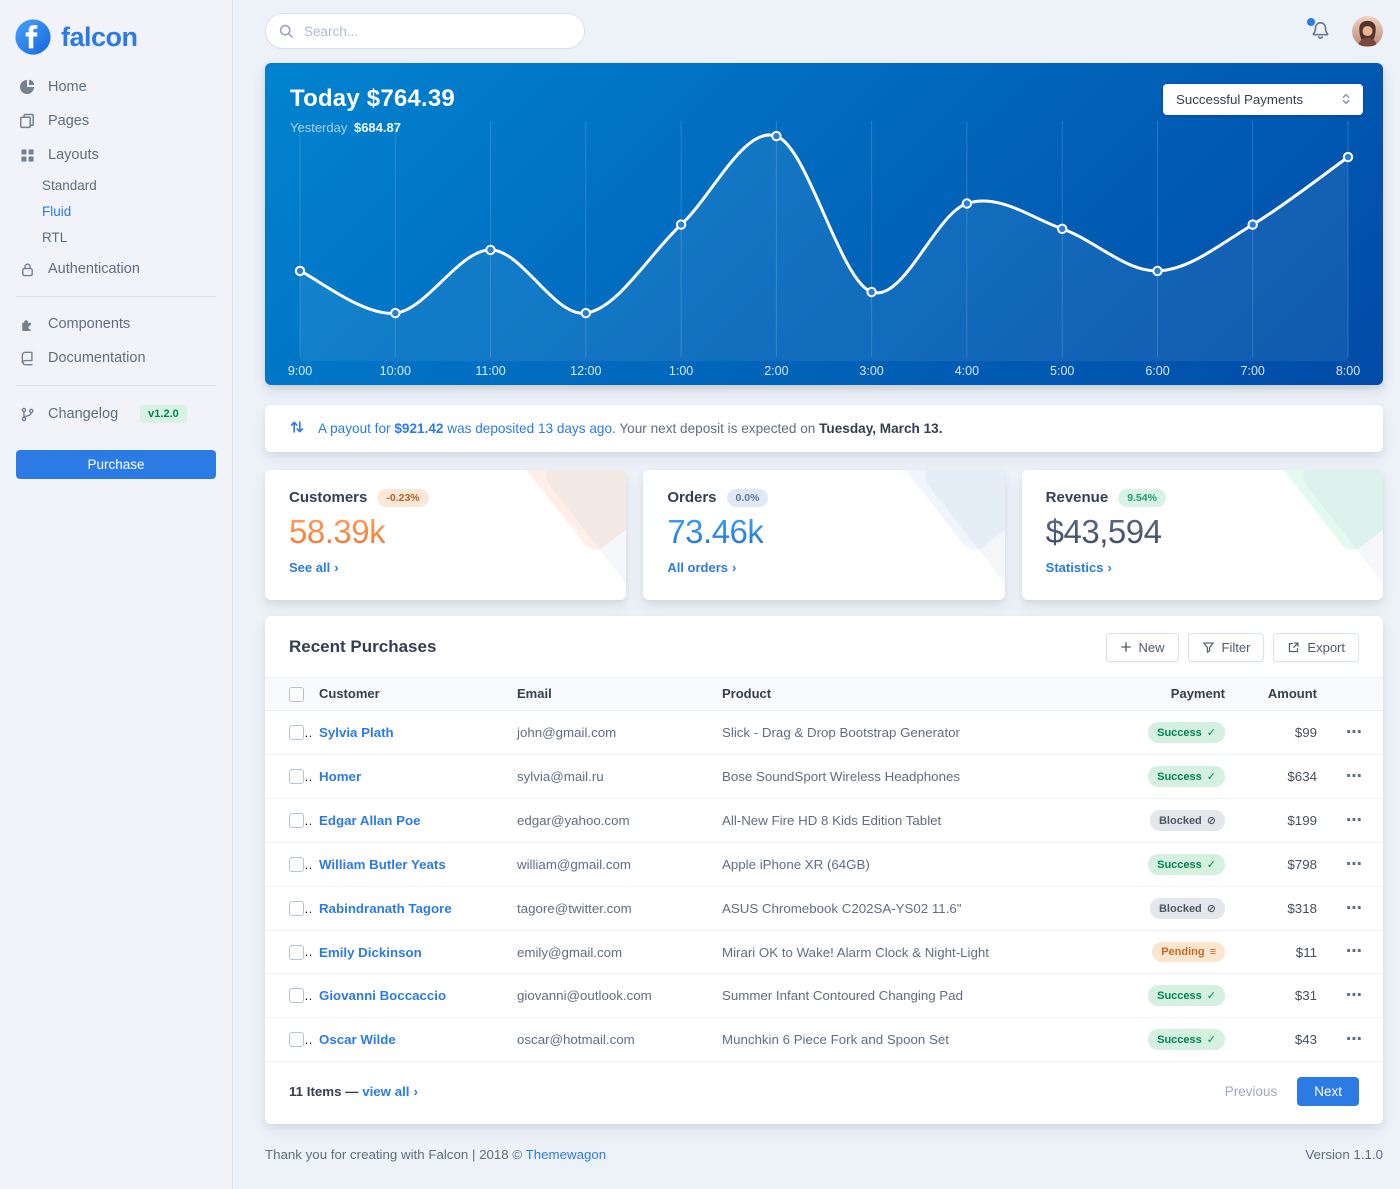 The height and width of the screenshot is (1189, 1400). Describe the element at coordinates (1211, 909) in the screenshot. I see `ban-icon: ⊘` at that location.